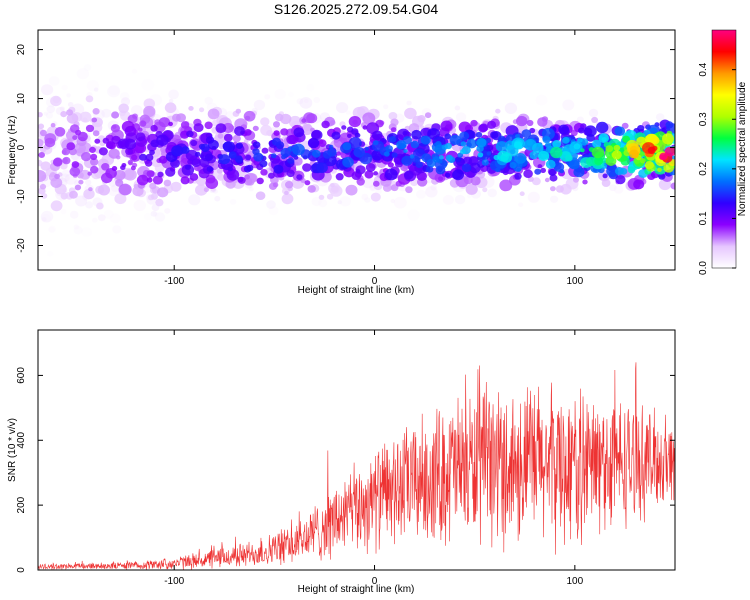 The width and height of the screenshot is (750, 600). Describe the element at coordinates (21, 375) in the screenshot. I see `y-tick-label: 600` at that location.